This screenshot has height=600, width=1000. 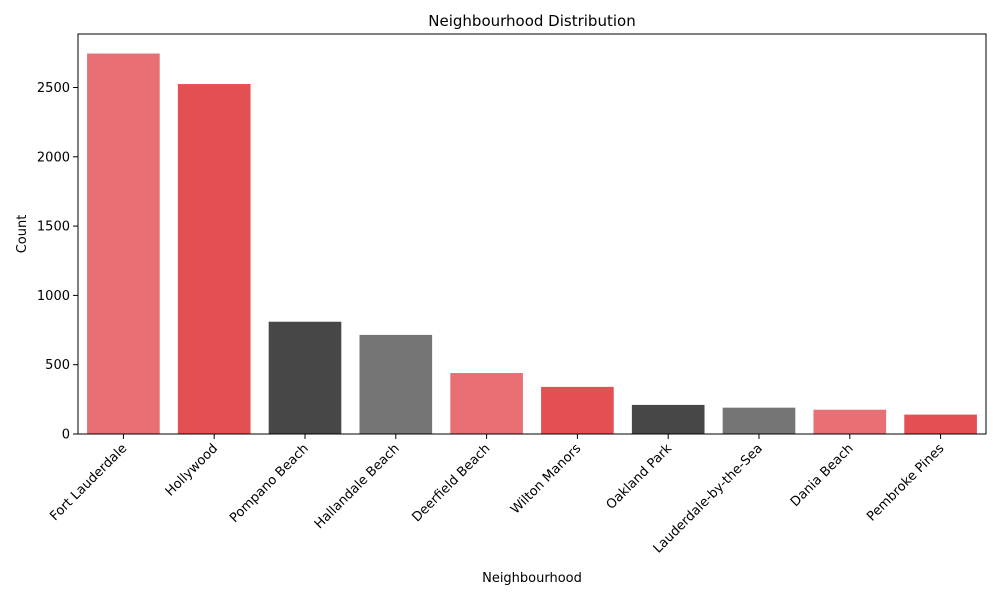 I want to click on bar-pompano-beach, so click(x=305, y=377).